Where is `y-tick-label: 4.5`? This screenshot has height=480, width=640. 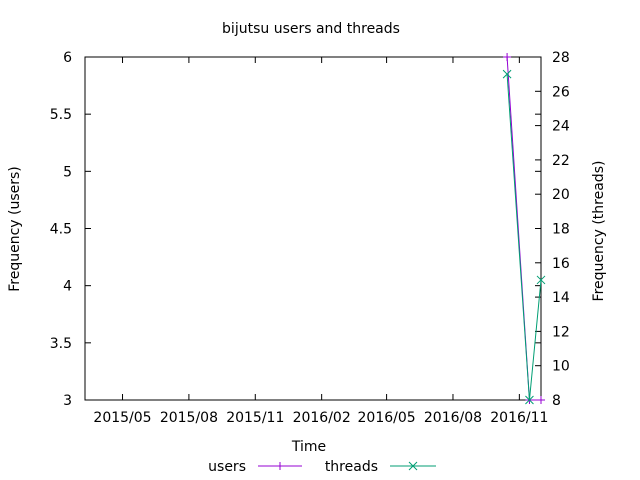
y-tick-label: 4.5 is located at coordinates (61, 230).